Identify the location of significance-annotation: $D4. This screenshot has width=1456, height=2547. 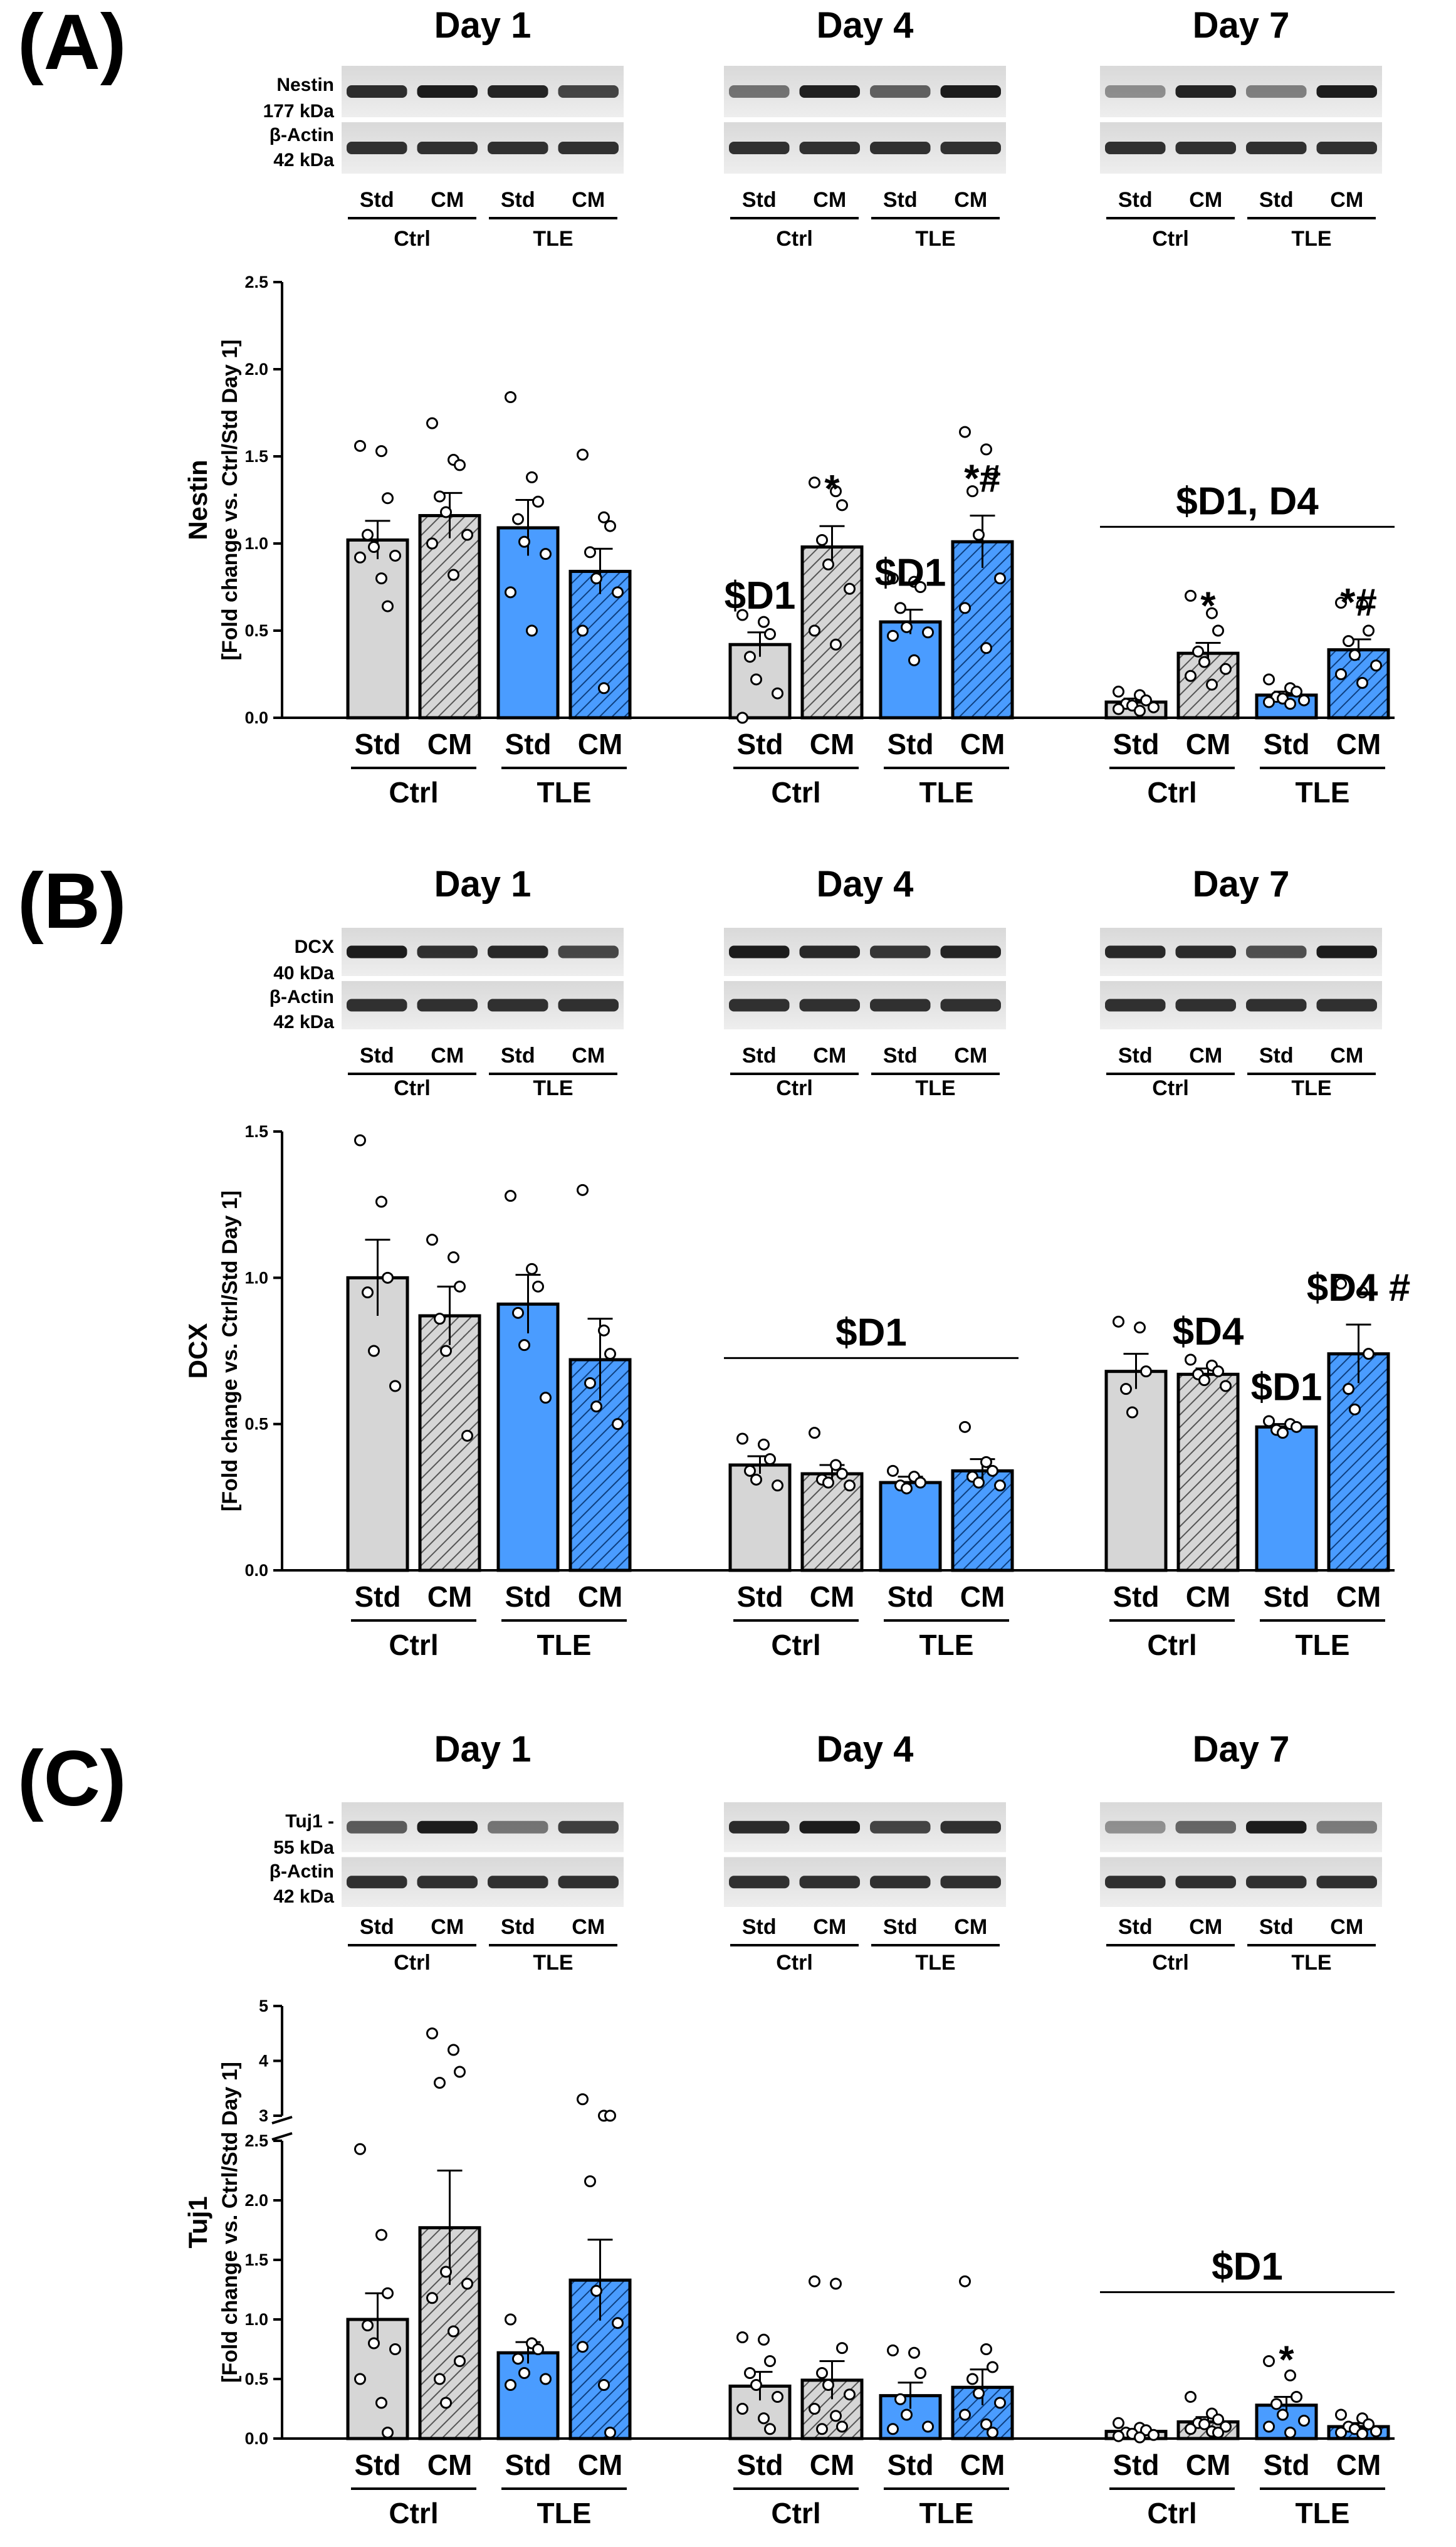
(1208, 1331).